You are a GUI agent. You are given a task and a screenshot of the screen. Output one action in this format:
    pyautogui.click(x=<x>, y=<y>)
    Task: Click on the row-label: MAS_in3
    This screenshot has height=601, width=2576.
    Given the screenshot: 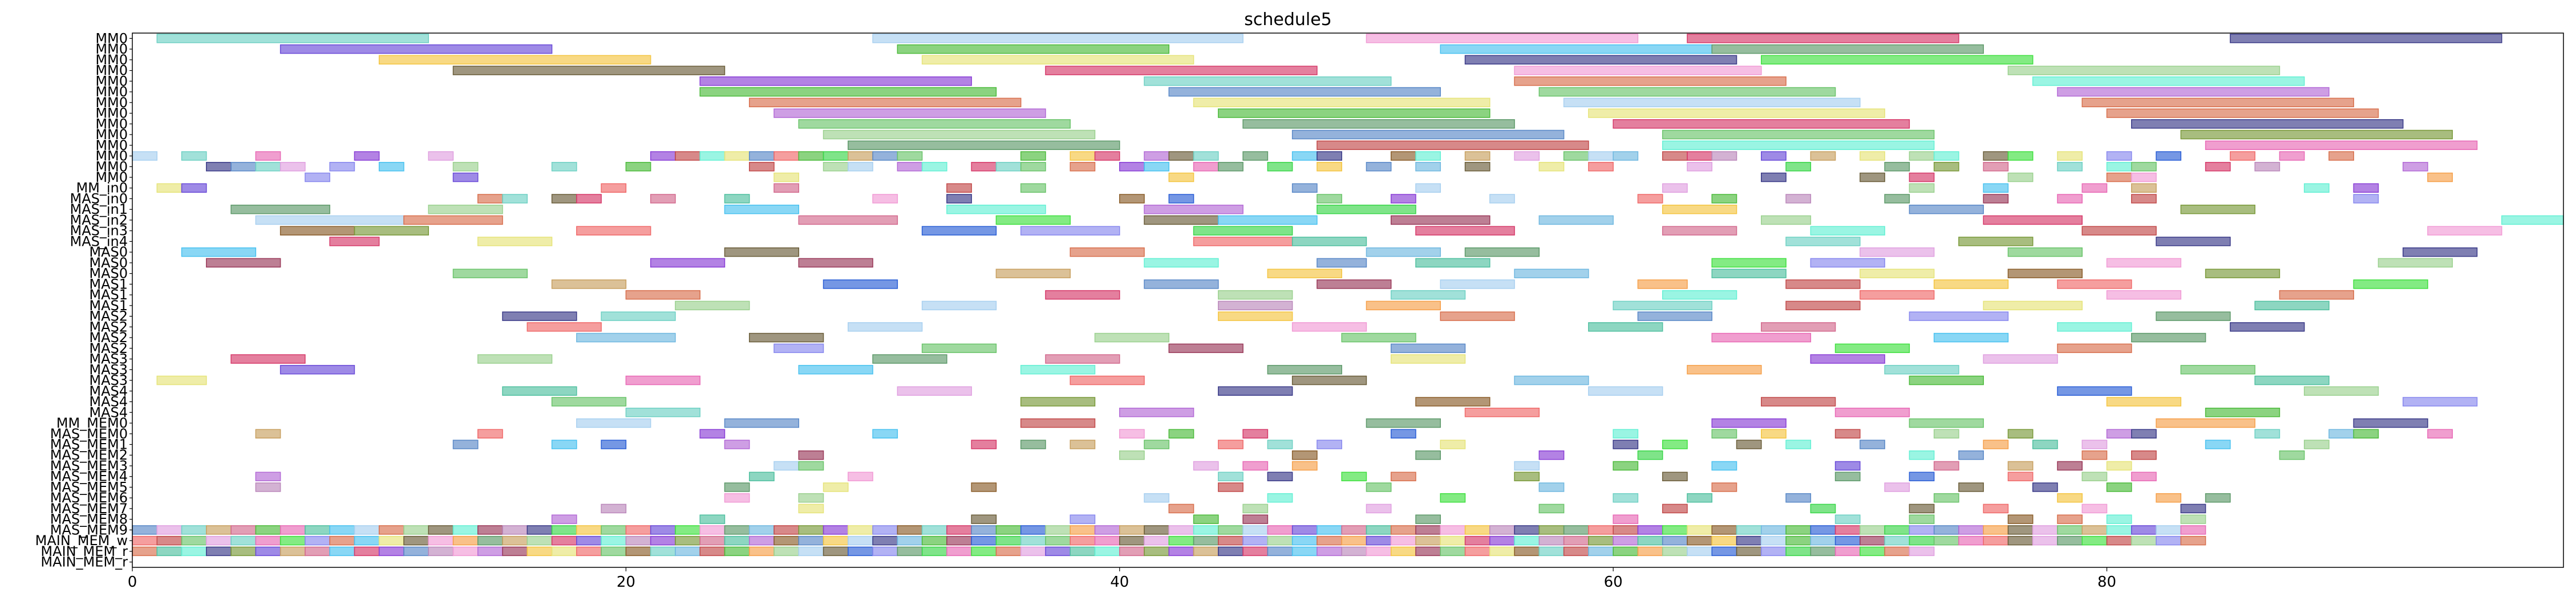 What is the action you would take?
    pyautogui.click(x=99, y=231)
    